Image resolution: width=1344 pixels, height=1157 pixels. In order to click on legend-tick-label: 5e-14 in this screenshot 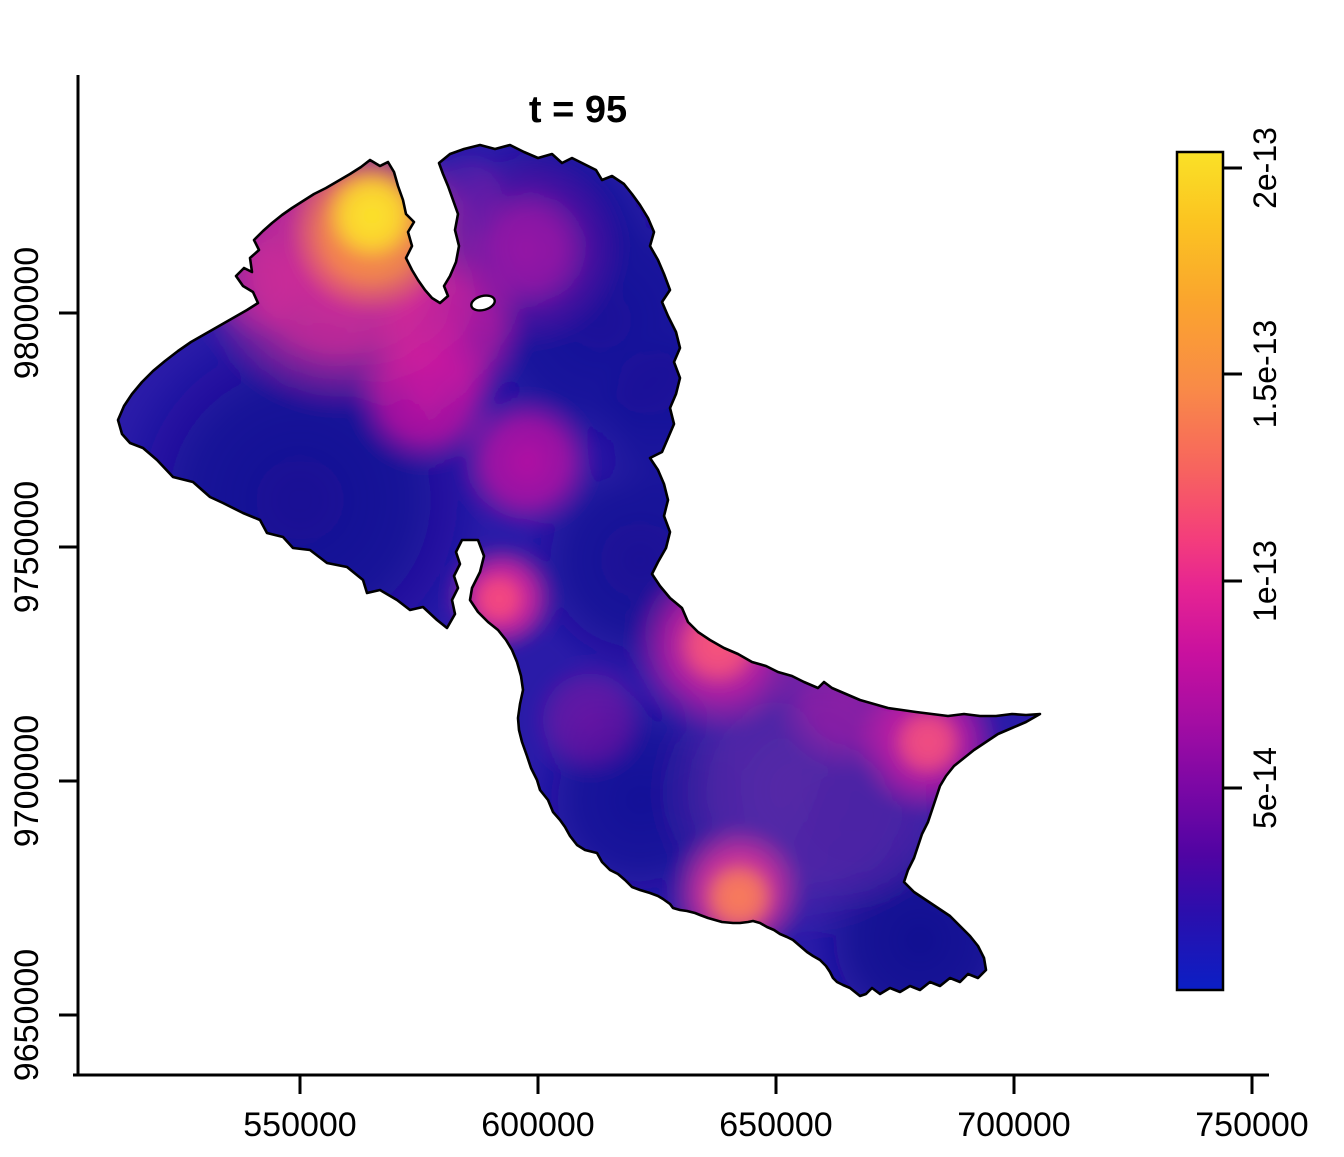, I will do `click(1265, 788)`.